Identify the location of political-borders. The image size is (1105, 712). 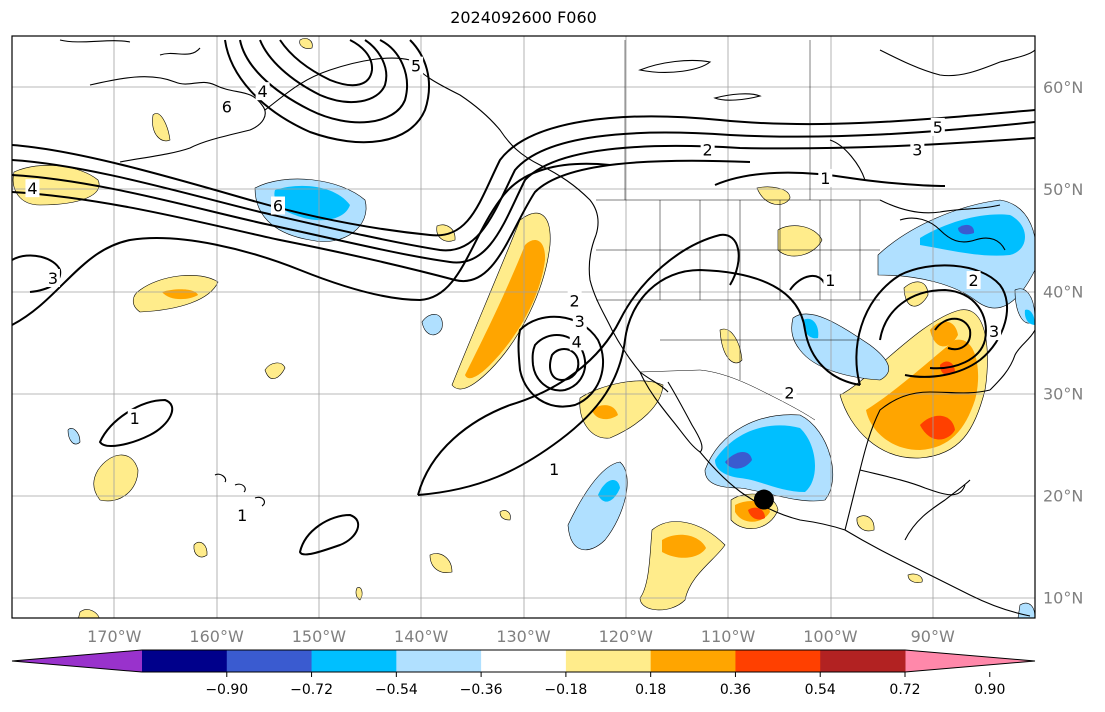
(738, 230).